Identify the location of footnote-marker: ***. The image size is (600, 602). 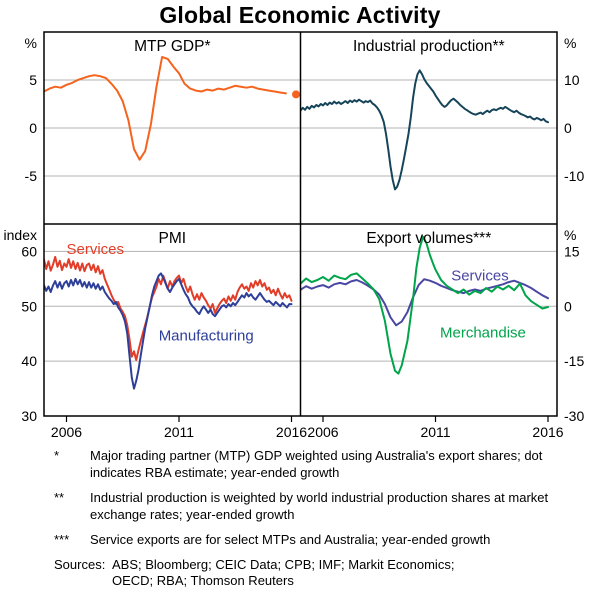
(62, 539).